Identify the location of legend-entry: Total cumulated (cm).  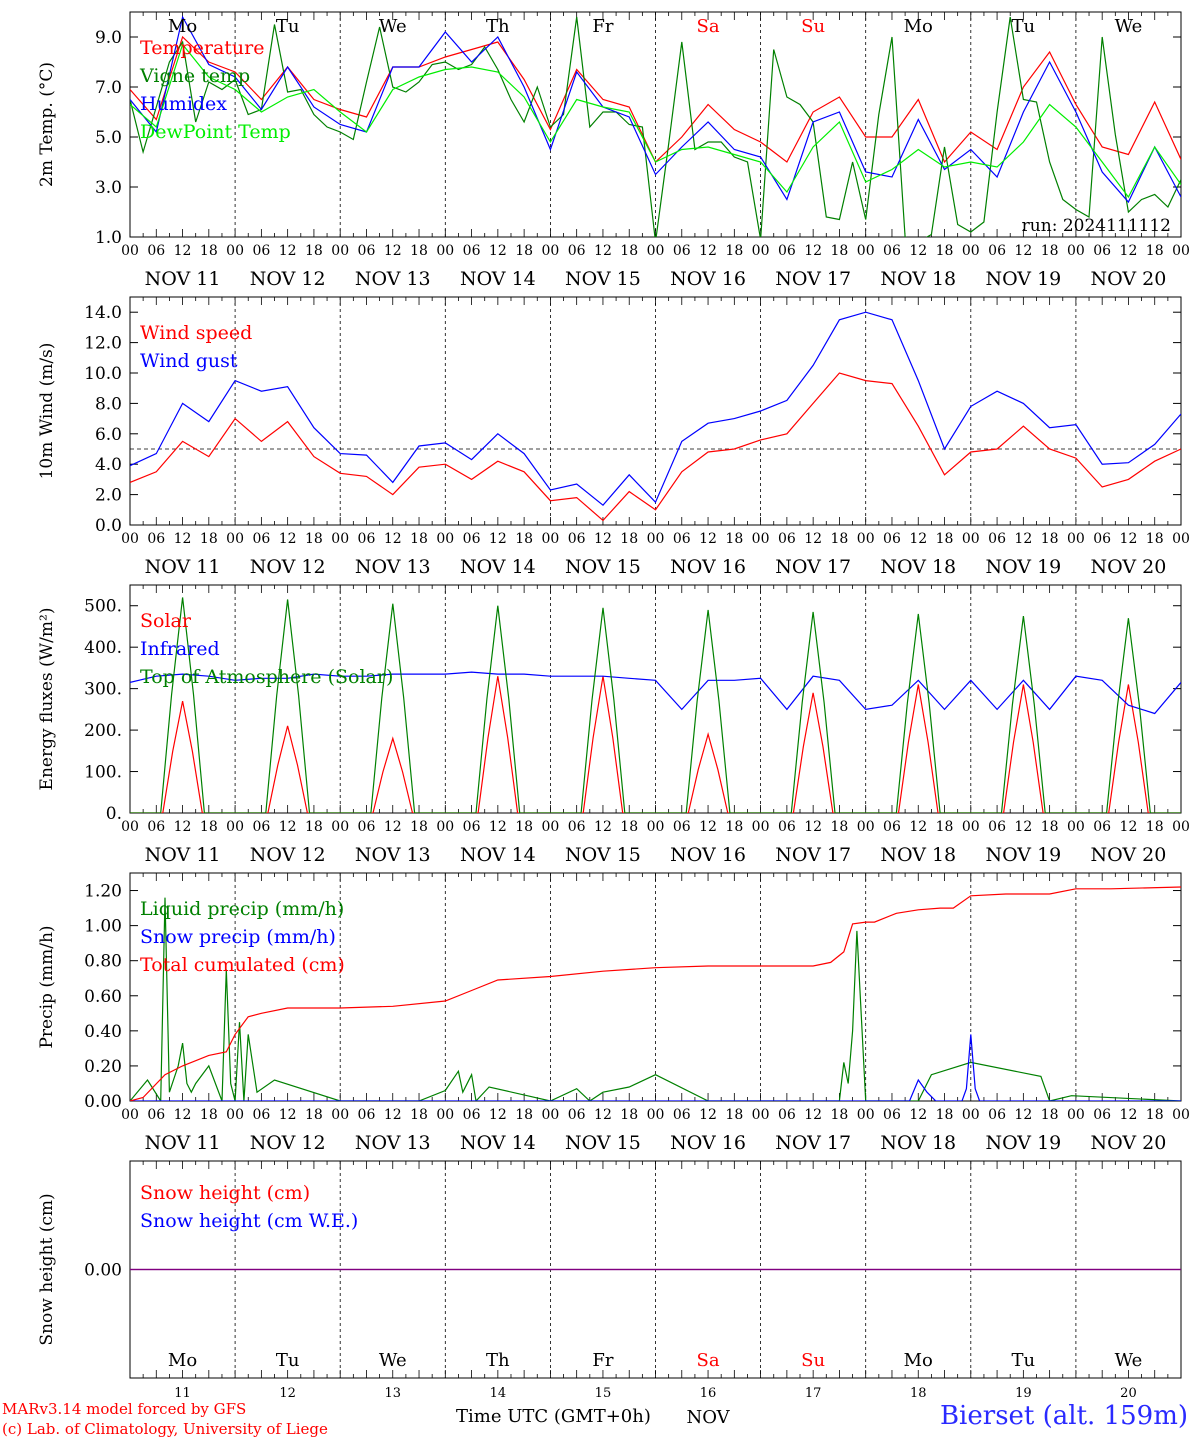
(242, 965).